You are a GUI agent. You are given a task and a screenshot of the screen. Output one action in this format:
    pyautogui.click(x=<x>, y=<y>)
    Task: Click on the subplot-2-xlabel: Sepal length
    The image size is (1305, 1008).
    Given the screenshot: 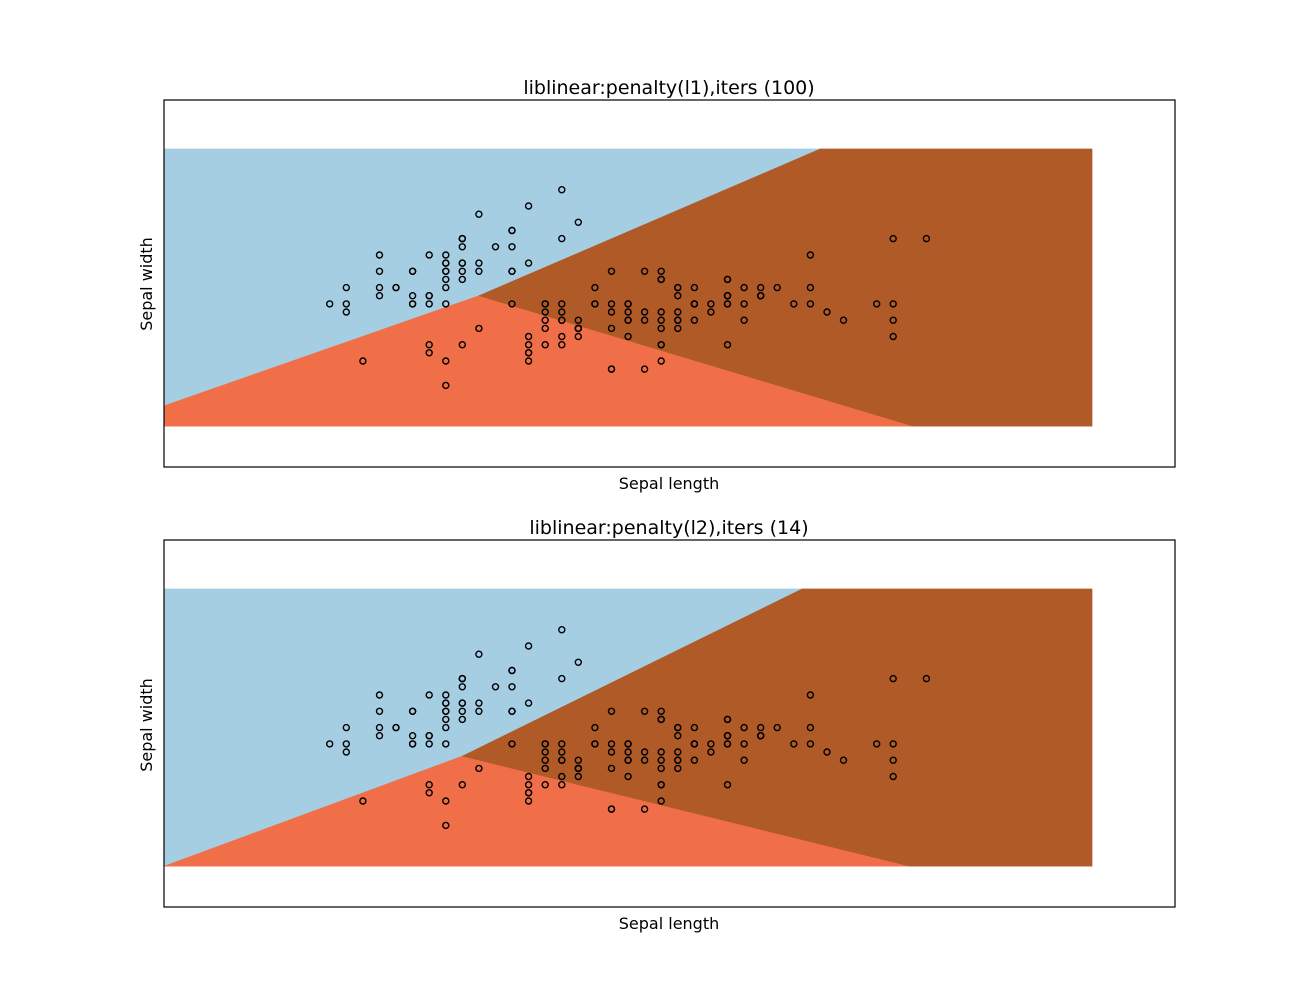 What is the action you would take?
    pyautogui.click(x=669, y=923)
    